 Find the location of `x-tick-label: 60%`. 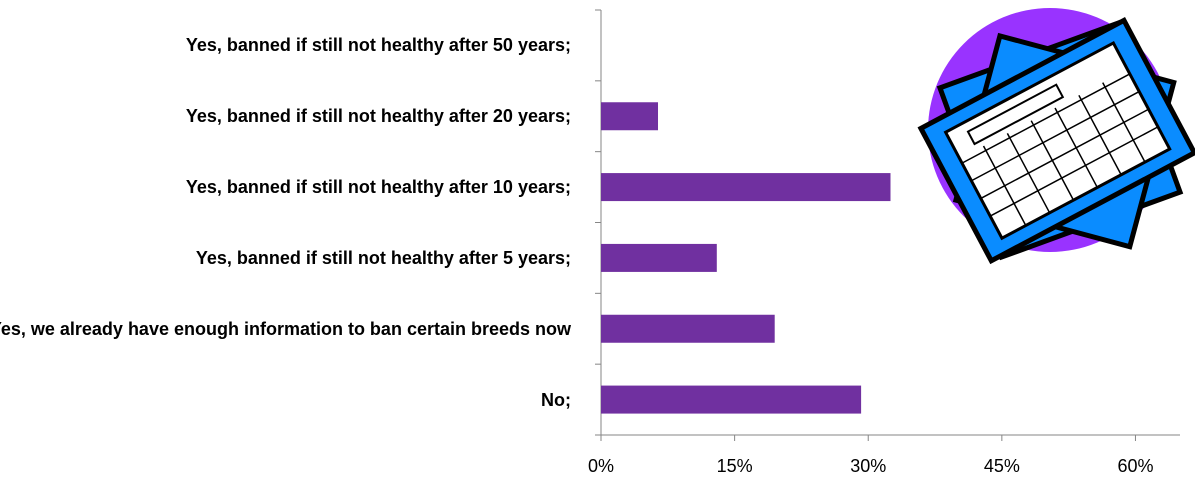

x-tick-label: 60% is located at coordinates (1135, 466).